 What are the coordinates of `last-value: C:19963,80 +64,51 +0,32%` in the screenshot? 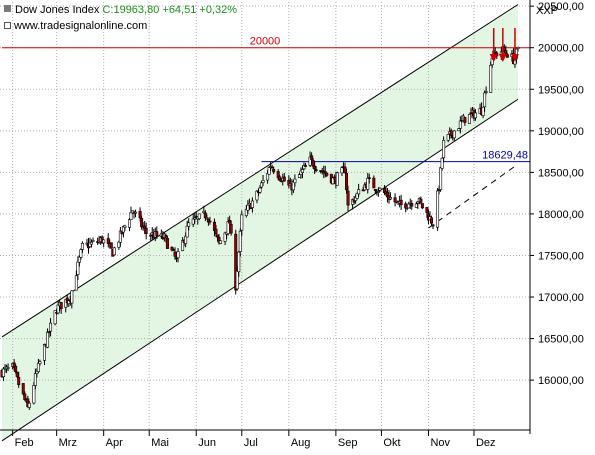 It's located at (170, 10).